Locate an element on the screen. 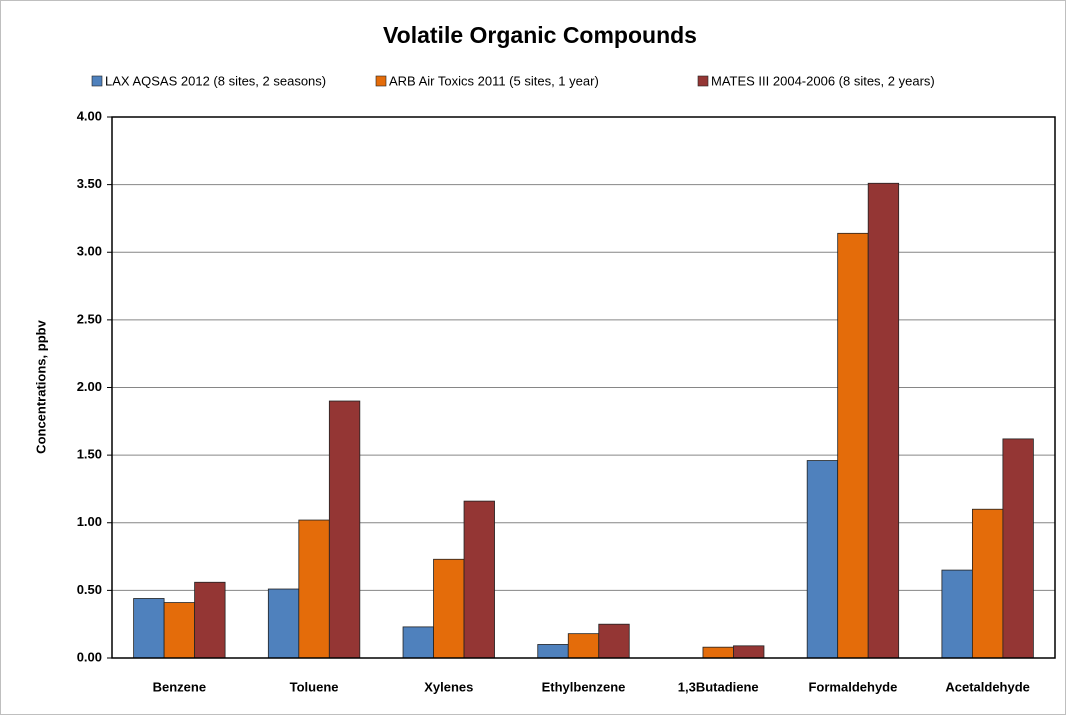 Image resolution: width=1066 pixels, height=715 pixels. y-tick-label: 0.00 is located at coordinates (89, 656).